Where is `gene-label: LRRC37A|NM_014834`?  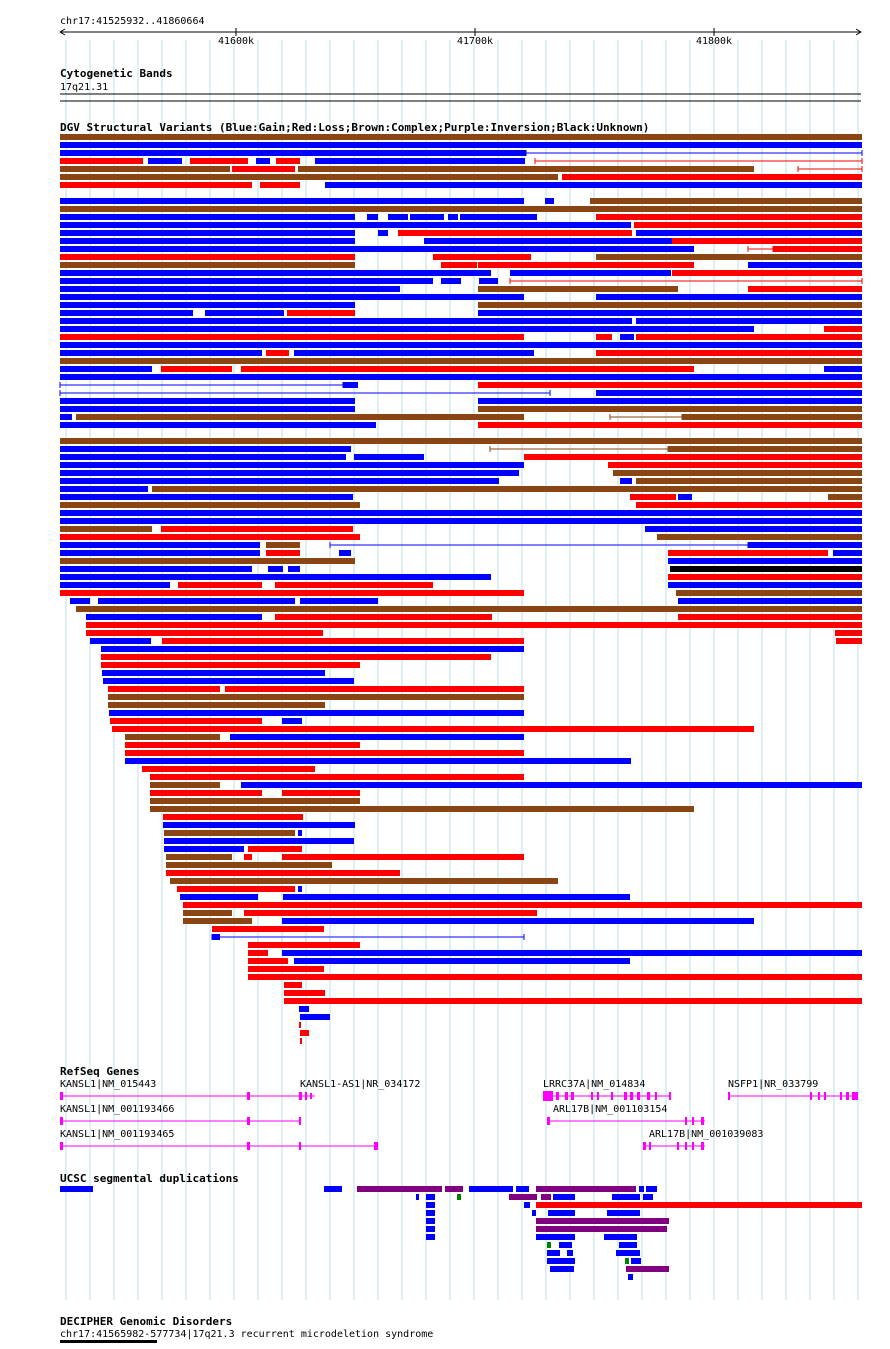
gene-label: LRRC37A|NM_014834 is located at coordinates (594, 1084).